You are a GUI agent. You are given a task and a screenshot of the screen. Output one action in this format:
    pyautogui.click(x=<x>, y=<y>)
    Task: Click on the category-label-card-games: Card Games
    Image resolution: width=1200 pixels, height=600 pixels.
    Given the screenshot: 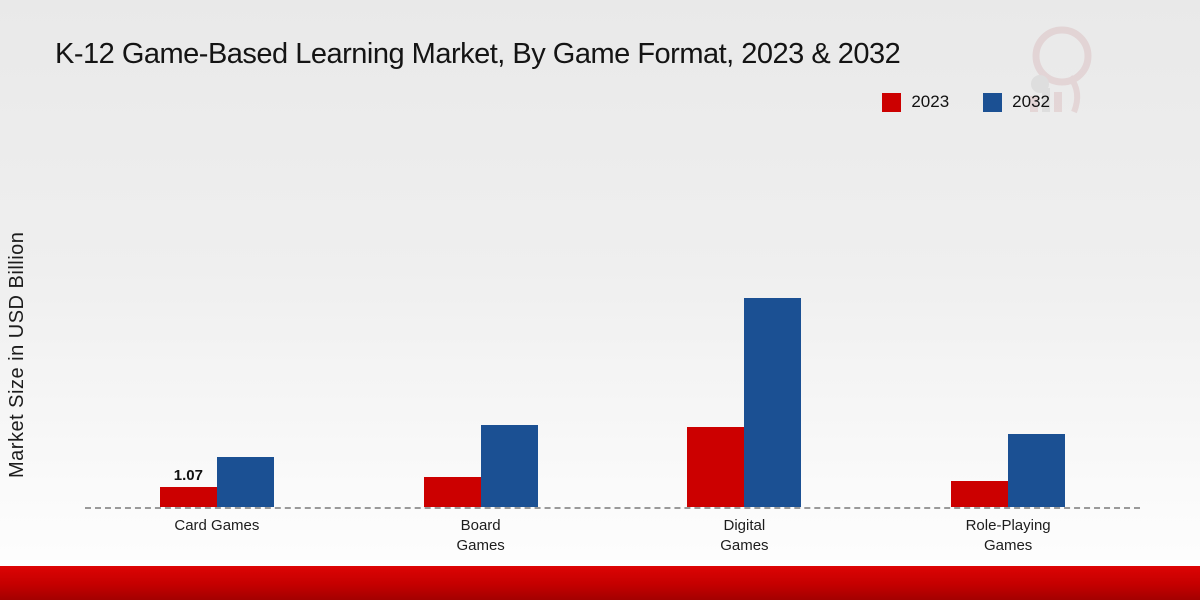 What is the action you would take?
    pyautogui.click(x=217, y=525)
    